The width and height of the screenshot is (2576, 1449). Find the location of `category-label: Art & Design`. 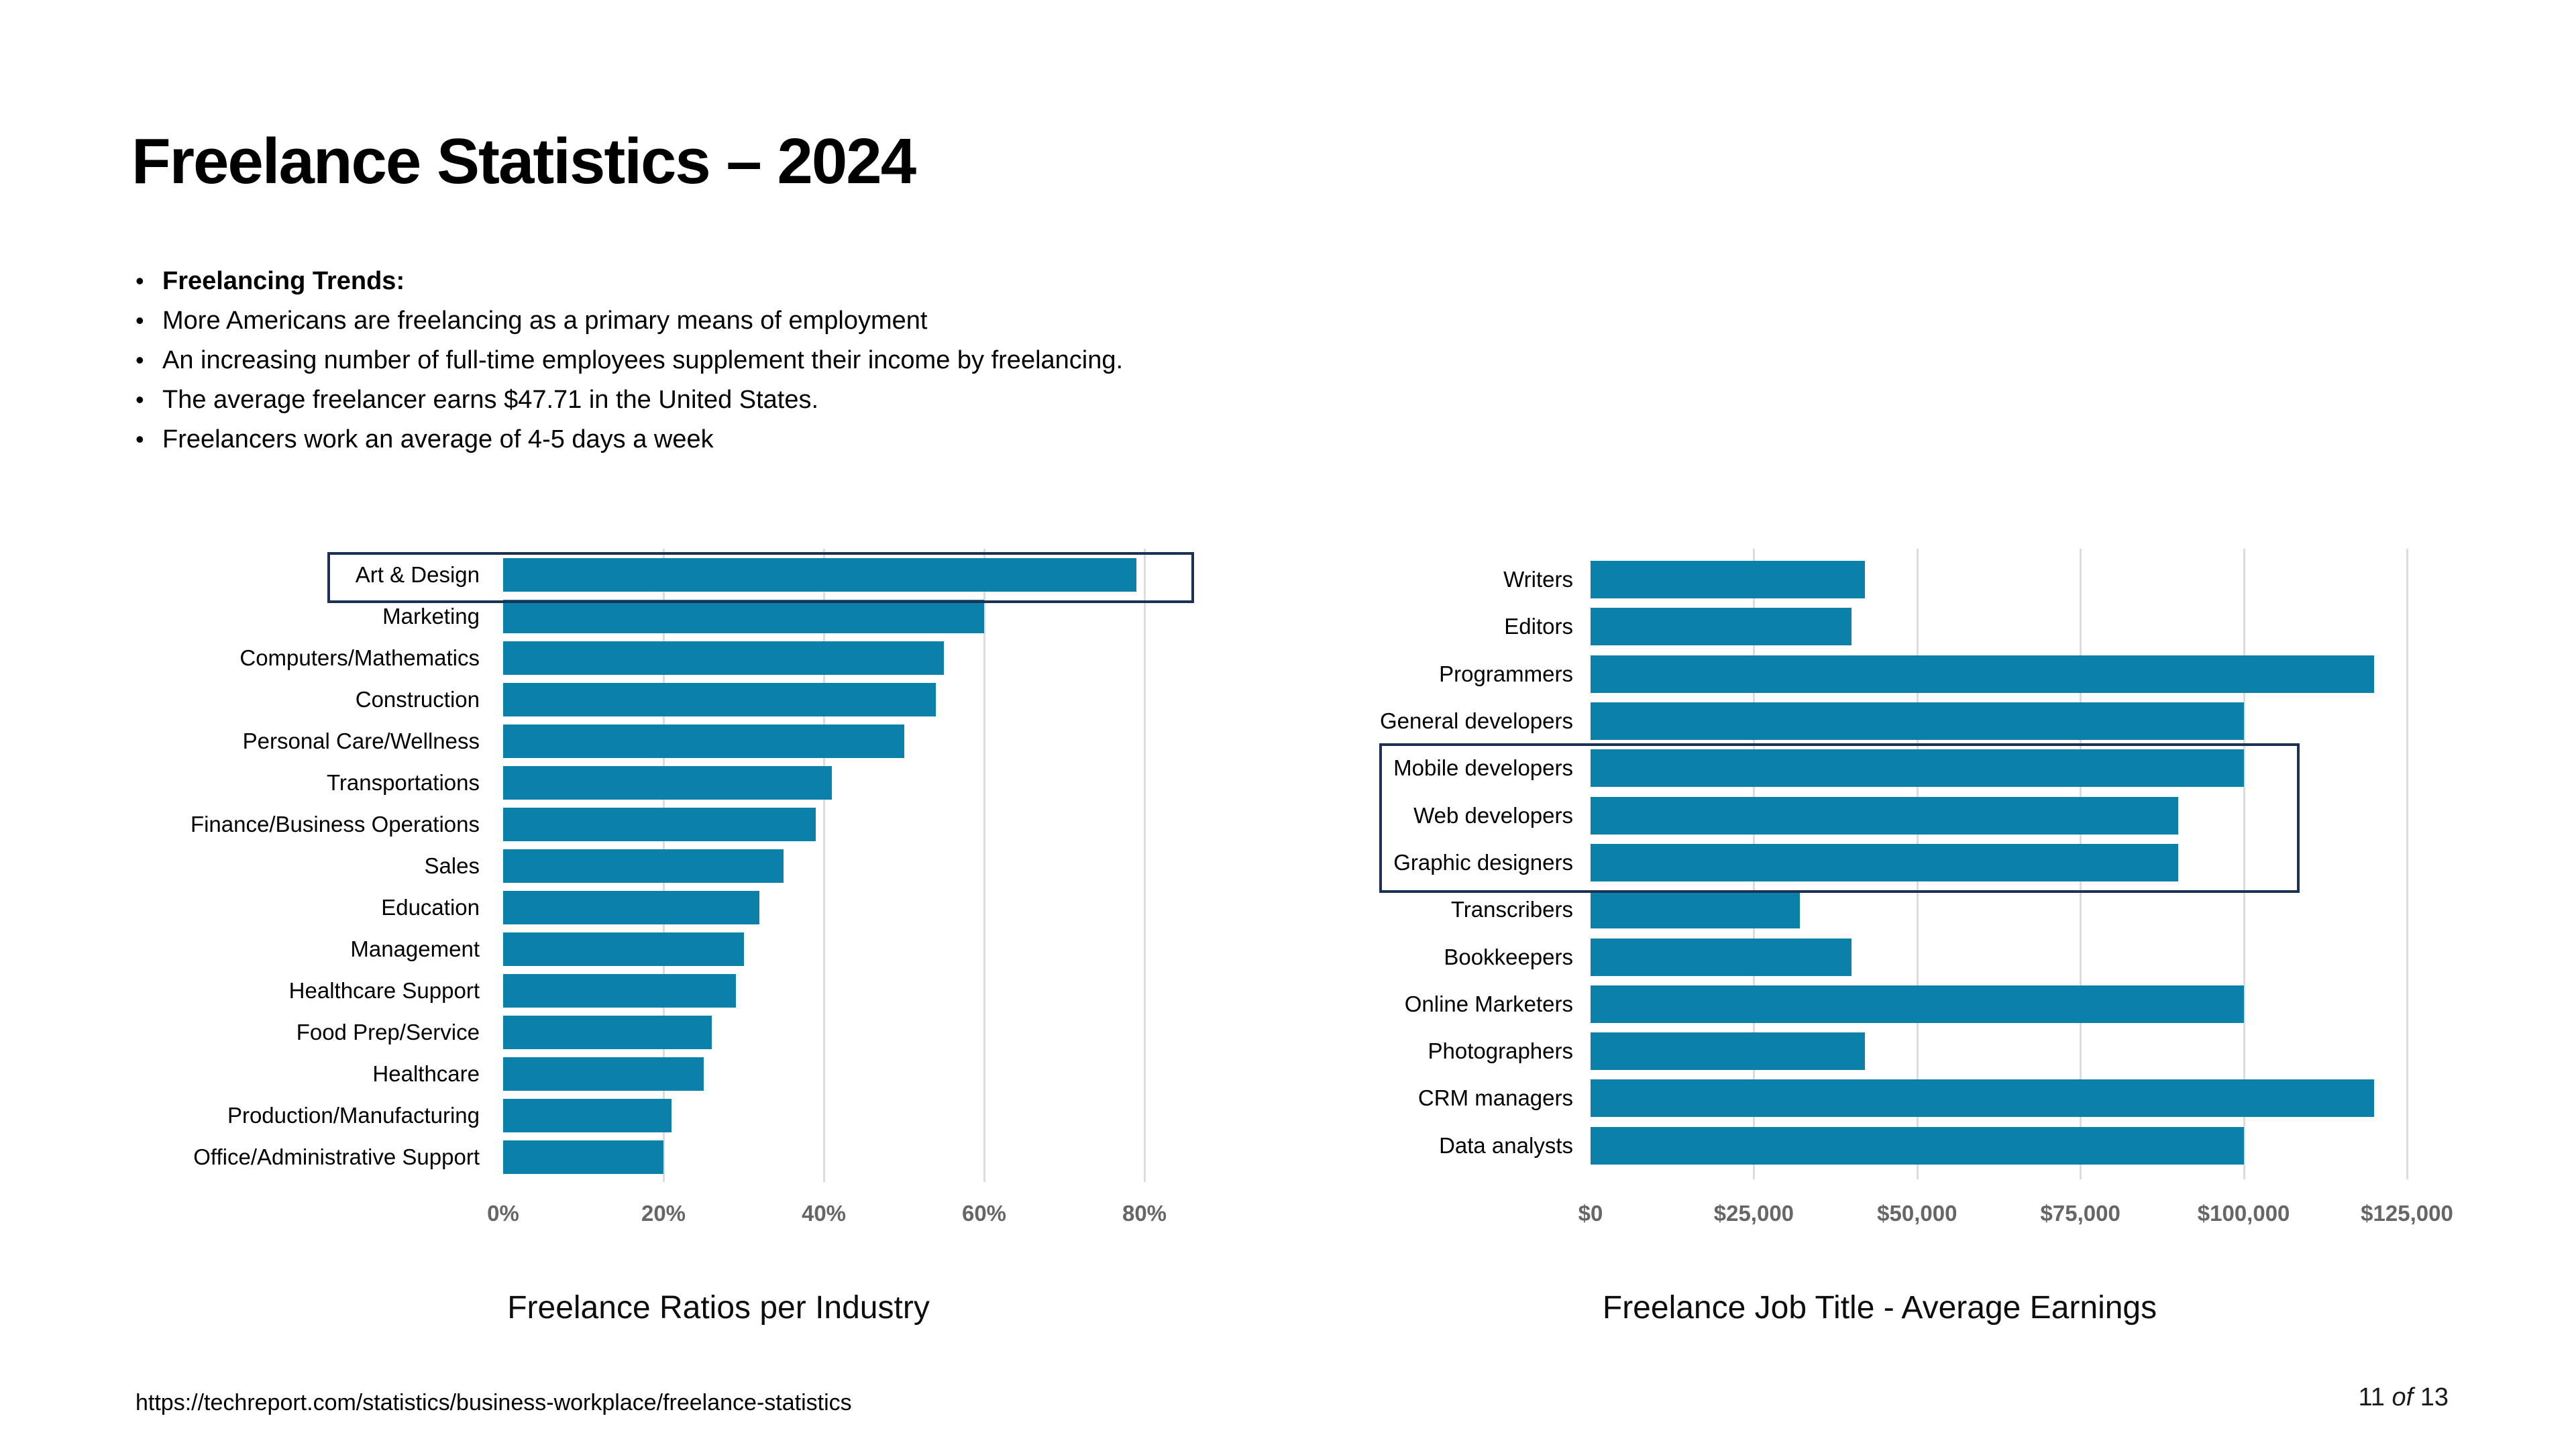

category-label: Art & Design is located at coordinates (417, 574).